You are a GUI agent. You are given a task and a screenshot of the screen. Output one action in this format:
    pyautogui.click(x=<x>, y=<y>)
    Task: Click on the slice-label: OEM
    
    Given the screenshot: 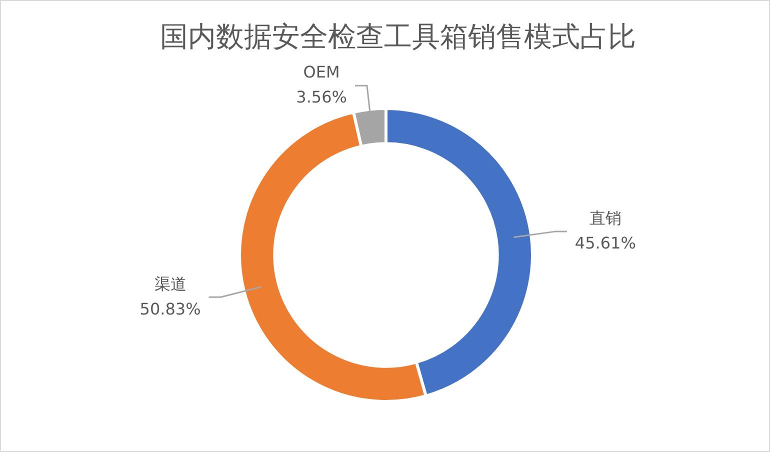 What is the action you would take?
    pyautogui.click(x=321, y=72)
    